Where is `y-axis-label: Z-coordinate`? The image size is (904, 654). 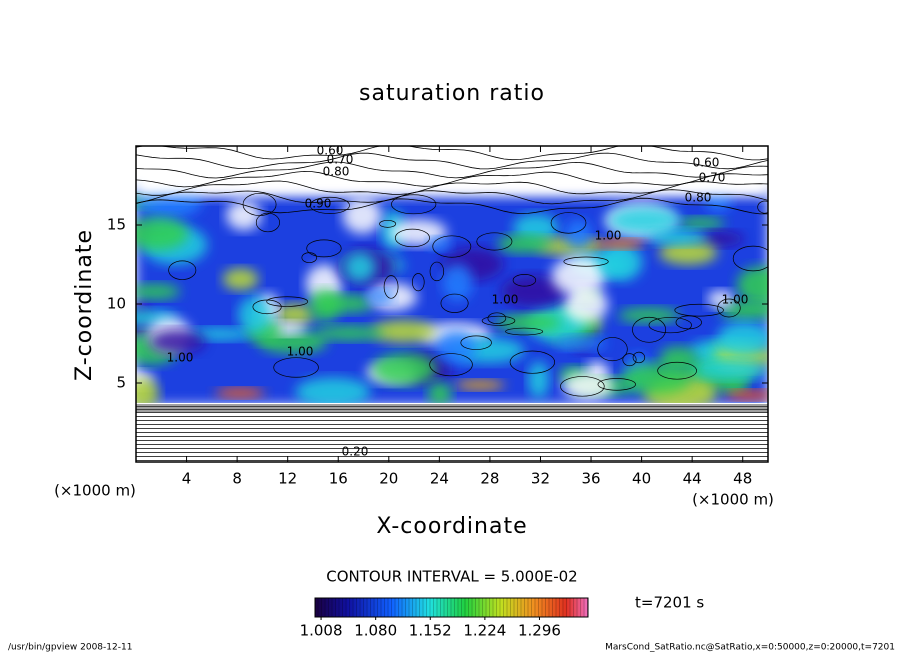
y-axis-label: Z-coordinate is located at coordinates (84, 305).